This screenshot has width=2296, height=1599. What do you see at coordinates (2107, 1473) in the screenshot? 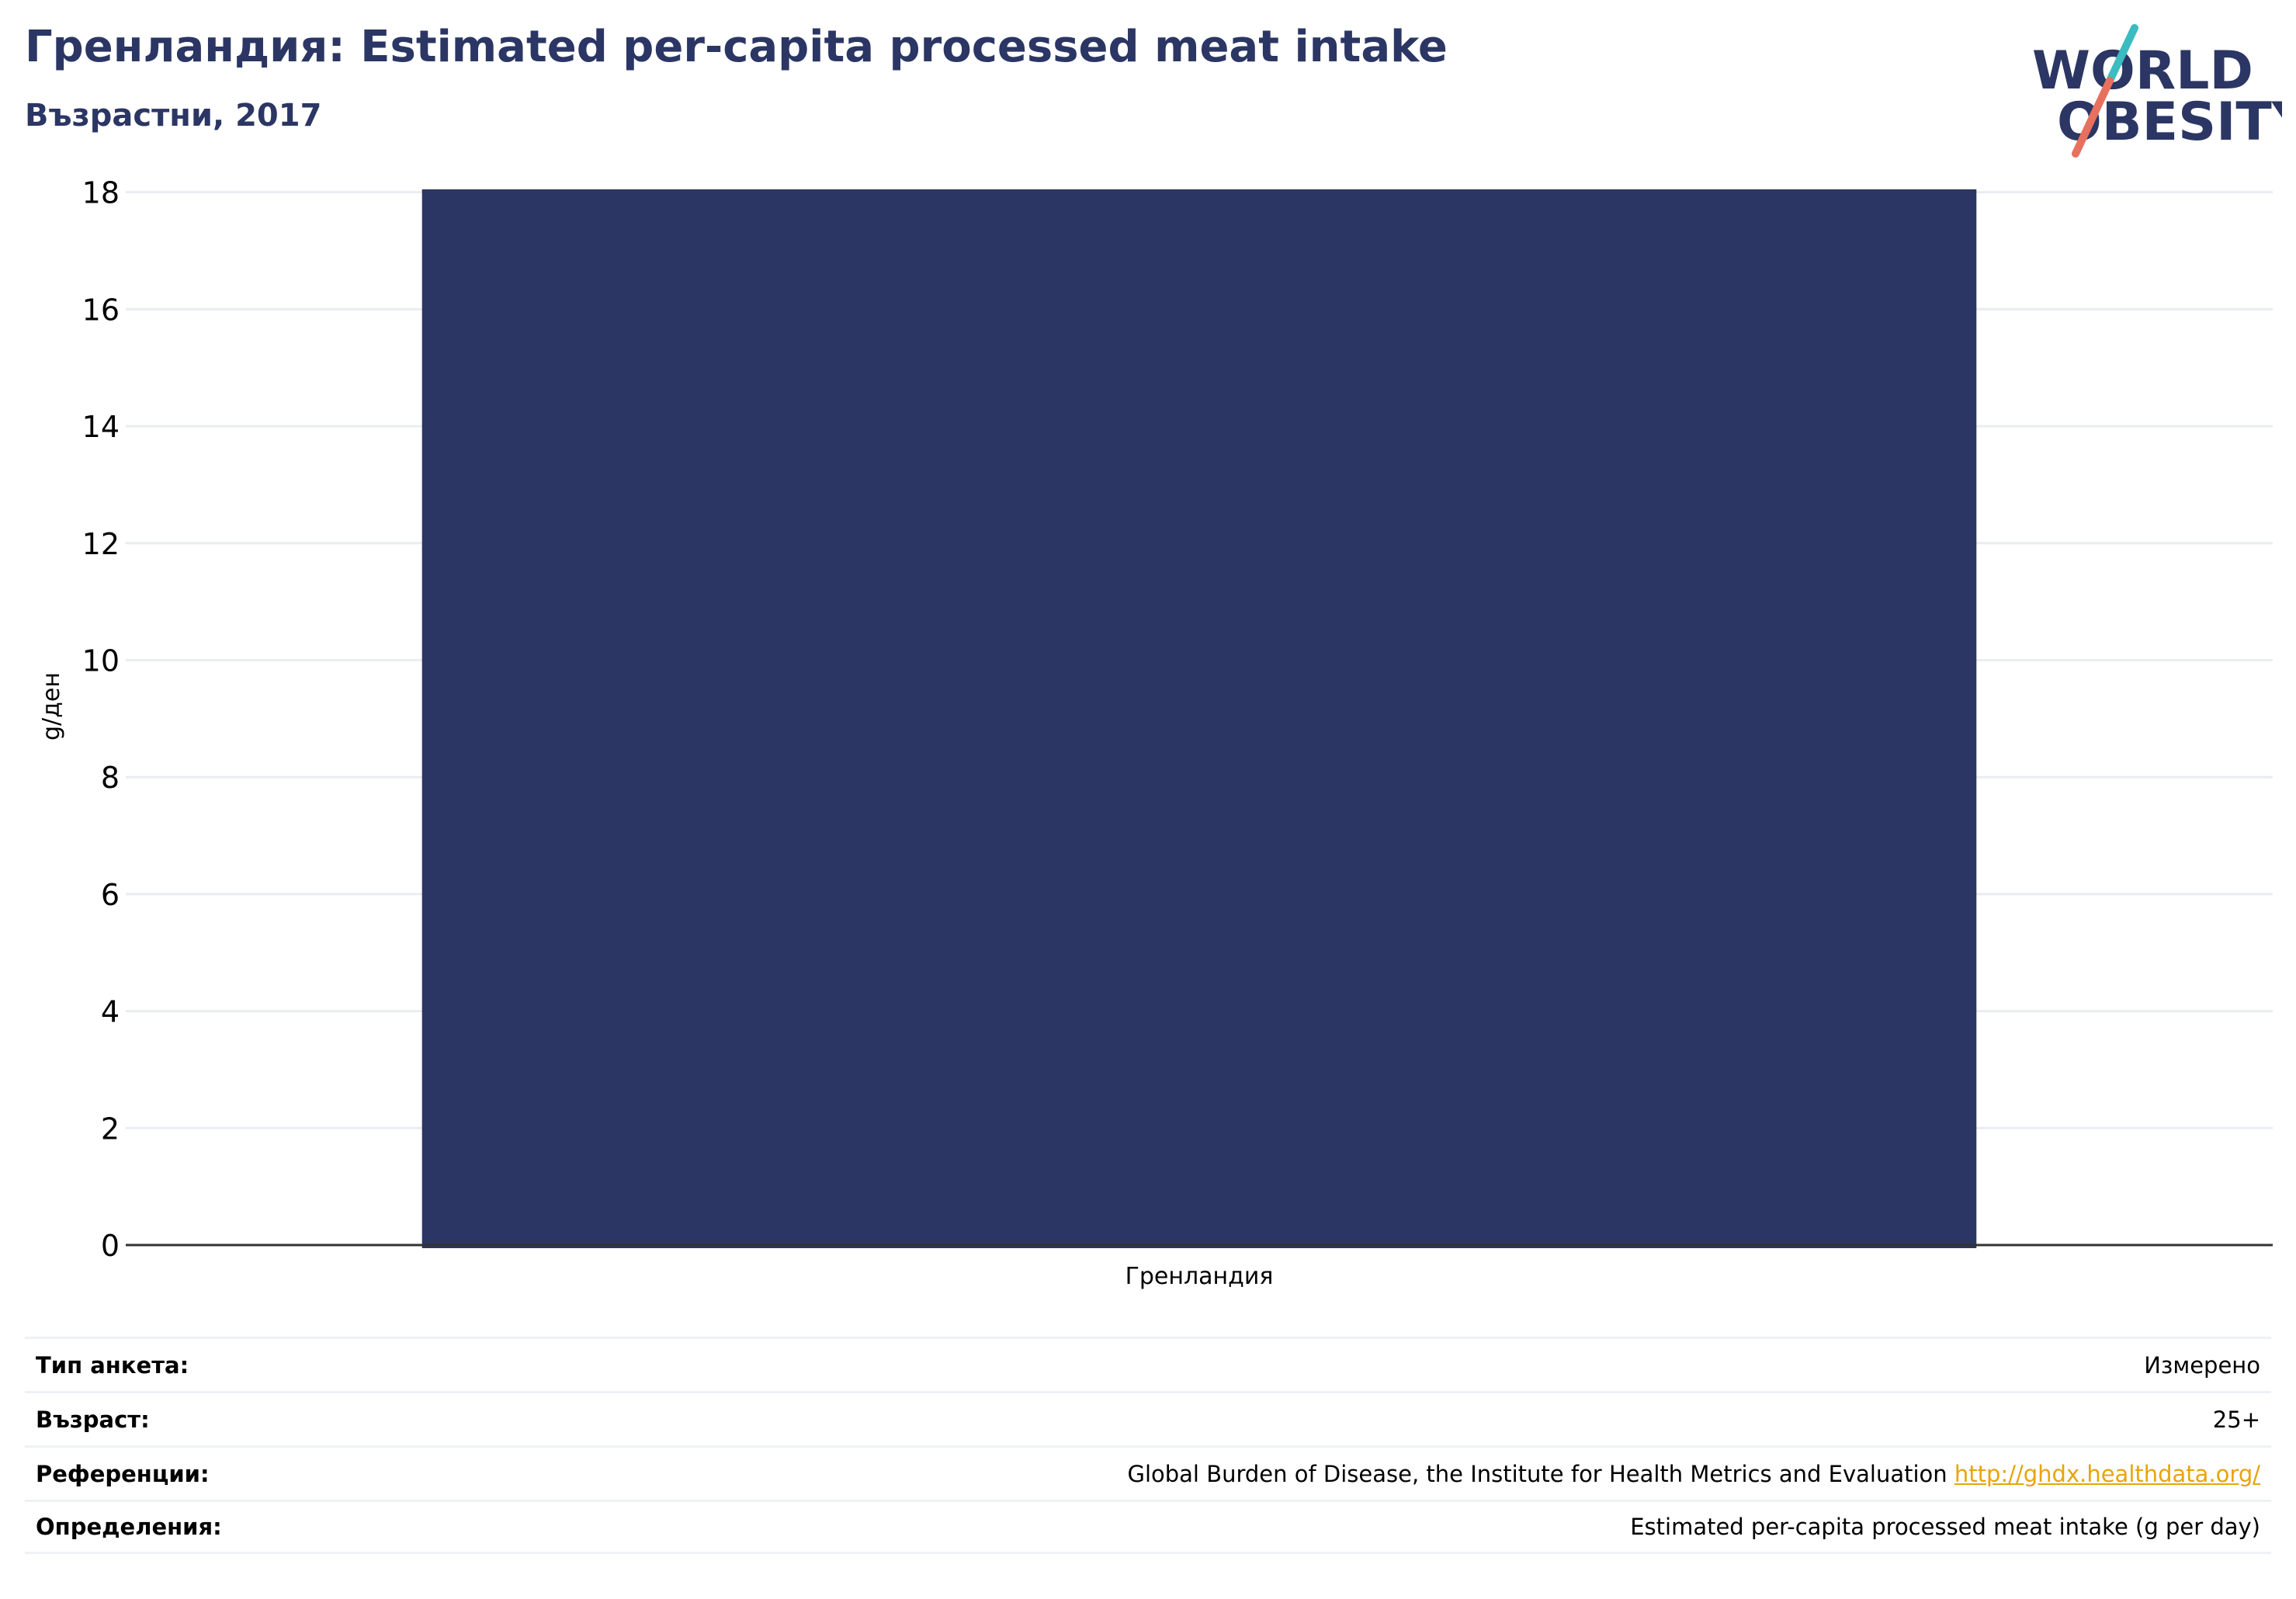
I see `references-link: http://ghdx.healthdata.org/` at bounding box center [2107, 1473].